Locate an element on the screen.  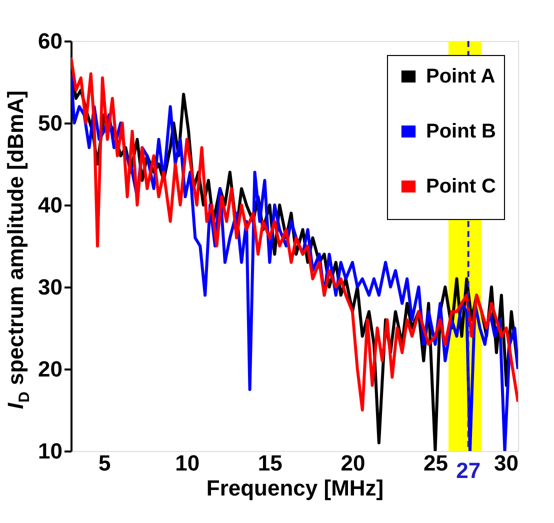
x-axis-title: Frequency [MHz] is located at coordinates (295, 488).